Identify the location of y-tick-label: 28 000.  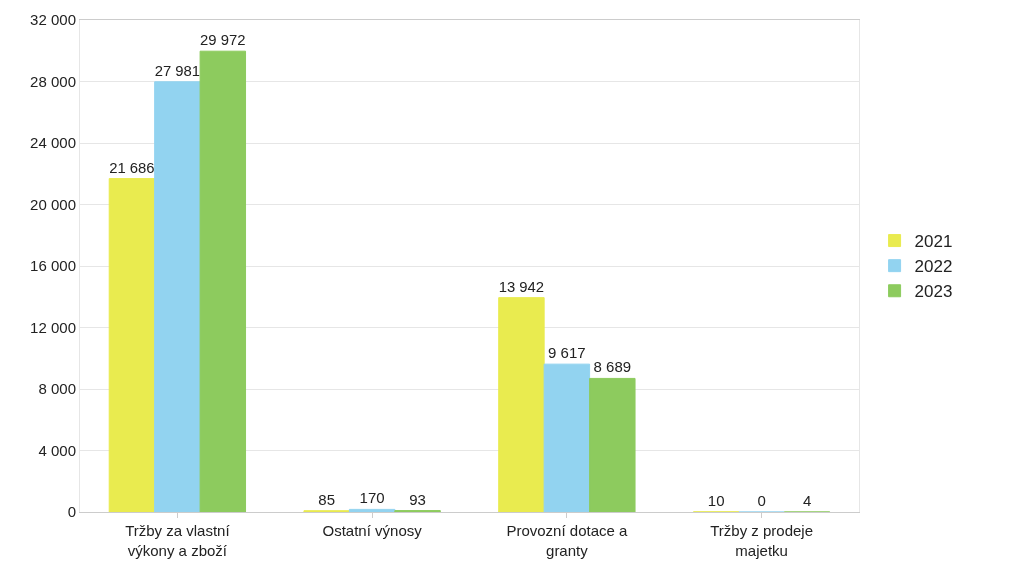
(53, 81).